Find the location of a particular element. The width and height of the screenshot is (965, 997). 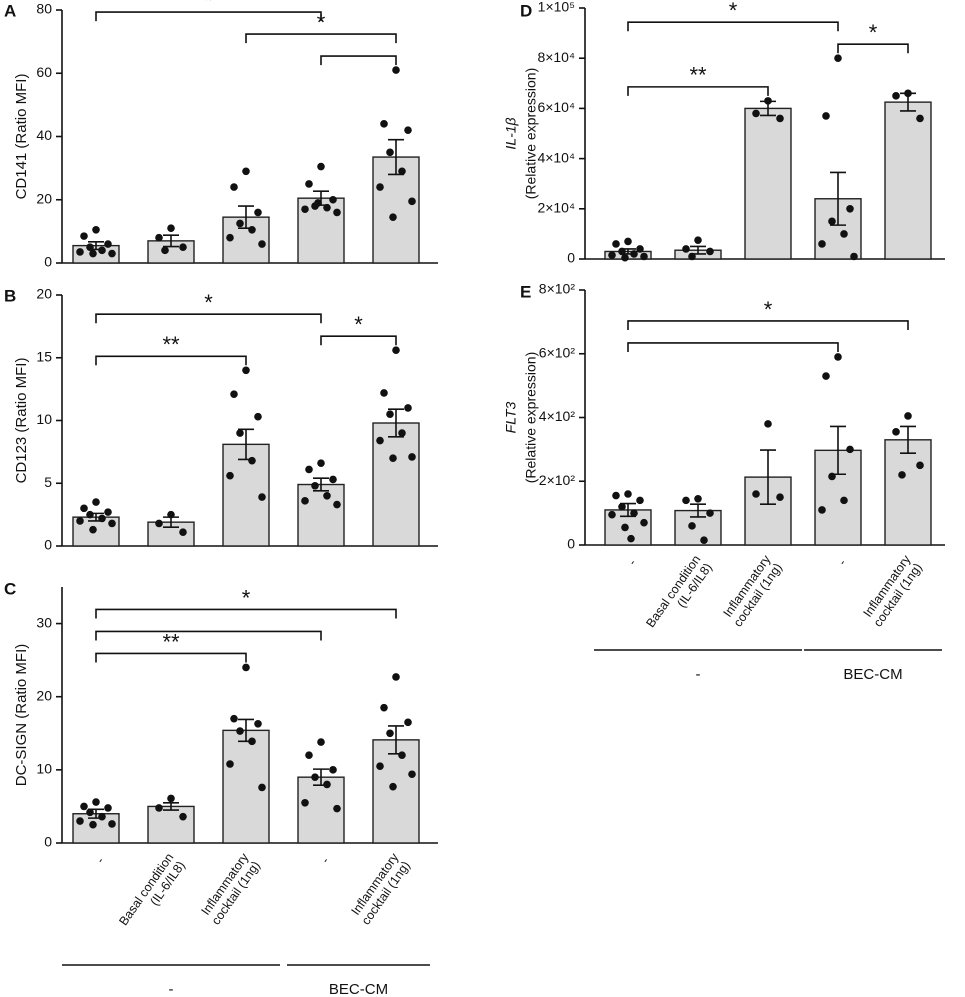

x-tick-label-group: - is located at coordinates (100, 860).